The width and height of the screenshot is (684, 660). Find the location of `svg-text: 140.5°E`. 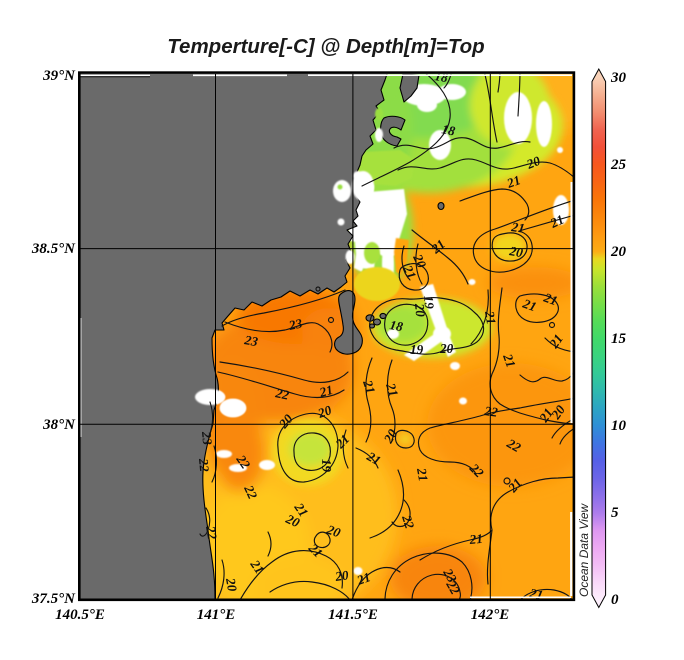

svg-text: 140.5°E is located at coordinates (80, 615).